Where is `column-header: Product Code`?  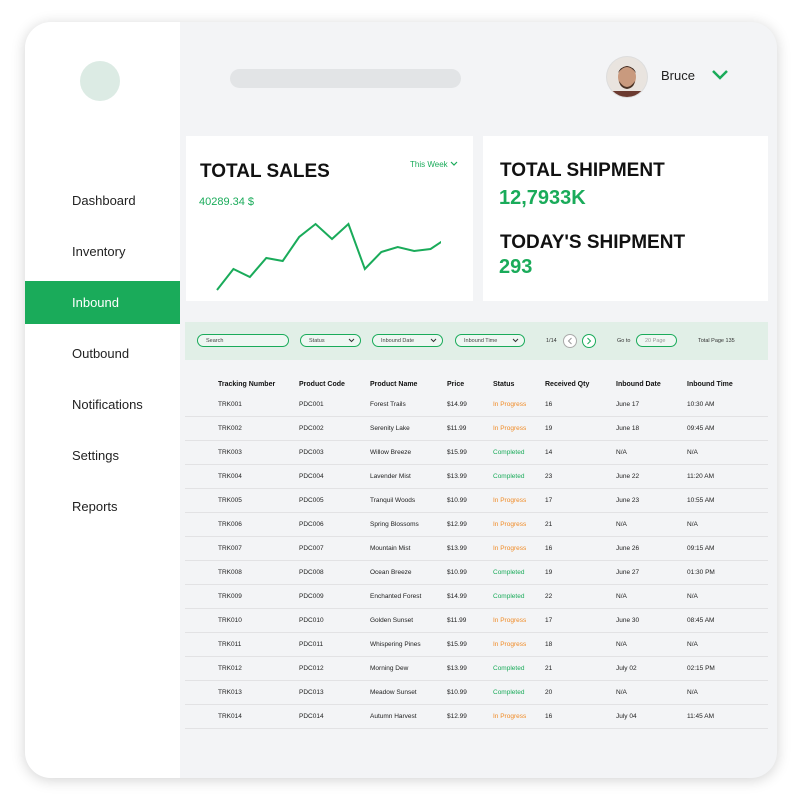 column-header: Product Code is located at coordinates (322, 384).